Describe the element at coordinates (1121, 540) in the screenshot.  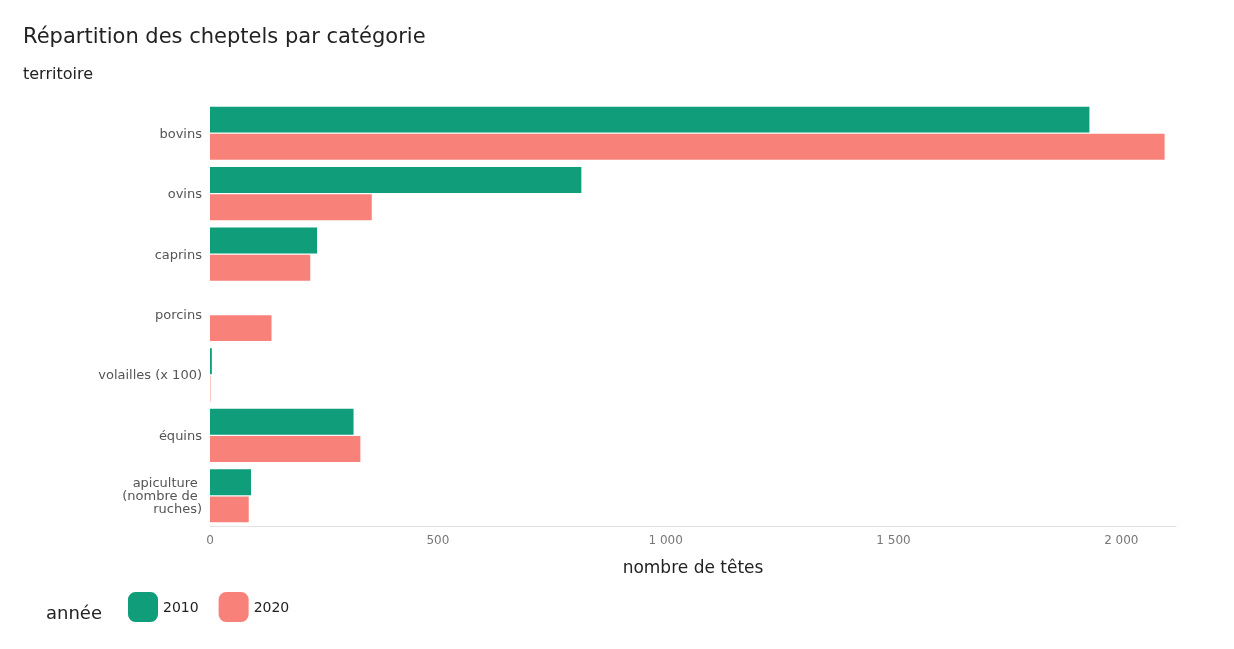
I see `x-tick-label: 2 000` at that location.